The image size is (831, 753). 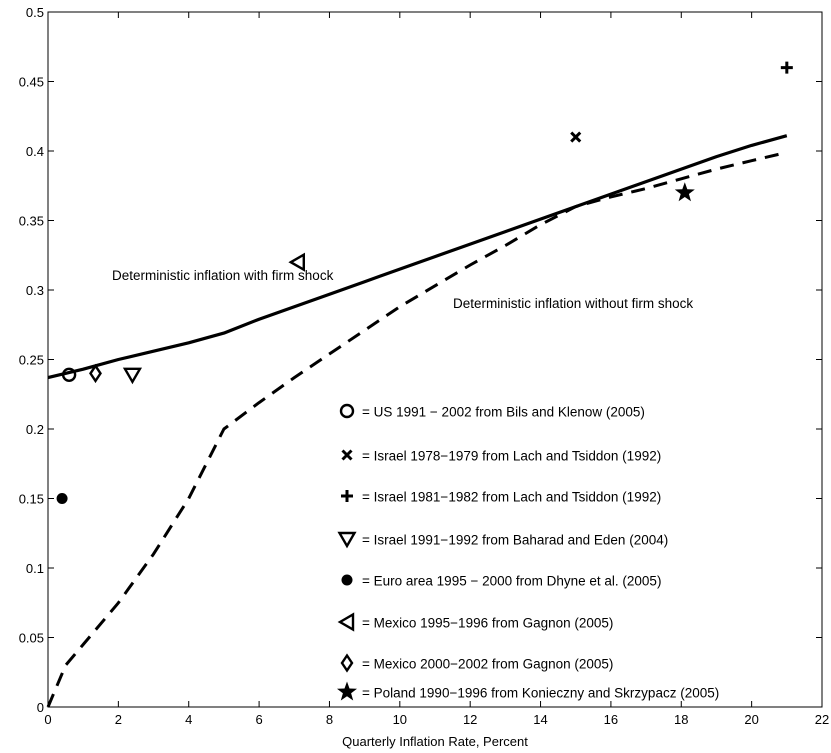 What do you see at coordinates (31, 638) in the screenshot?
I see `y-tick-label: 0.05` at bounding box center [31, 638].